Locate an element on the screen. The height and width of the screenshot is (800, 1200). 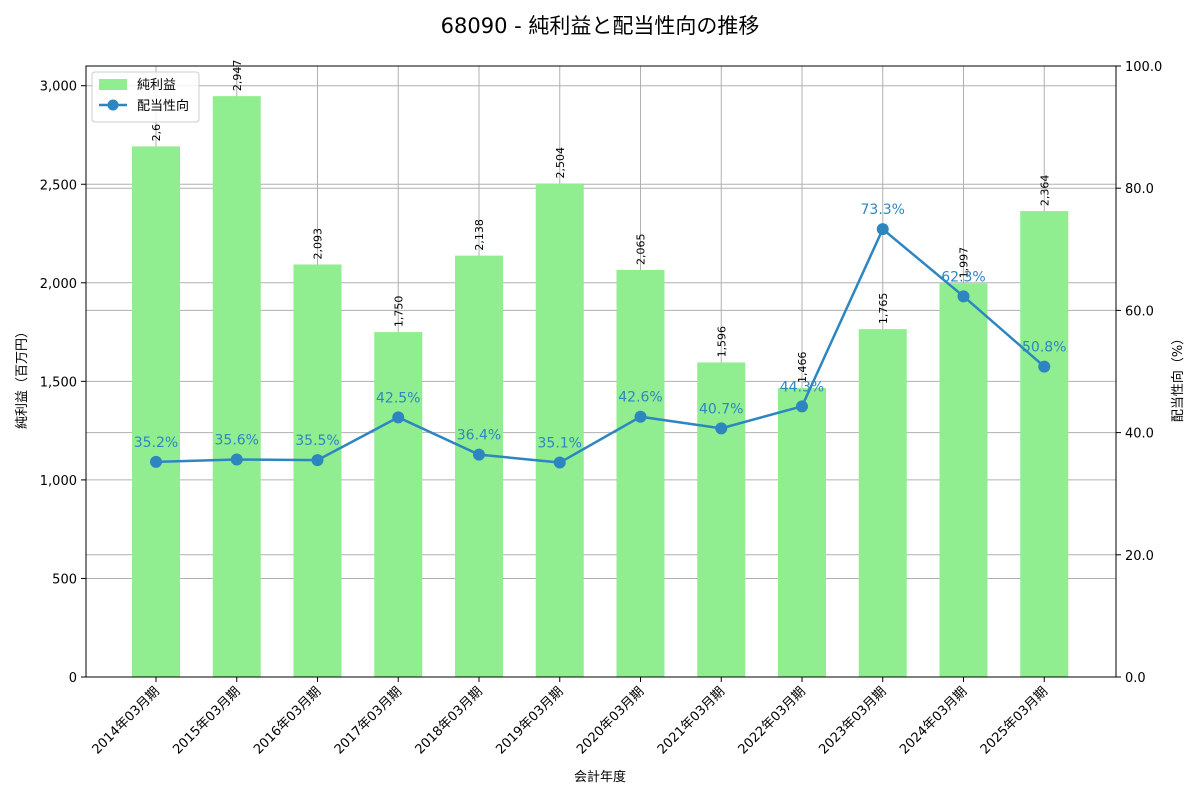
payout-value-label: 35.5% is located at coordinates (317, 441).